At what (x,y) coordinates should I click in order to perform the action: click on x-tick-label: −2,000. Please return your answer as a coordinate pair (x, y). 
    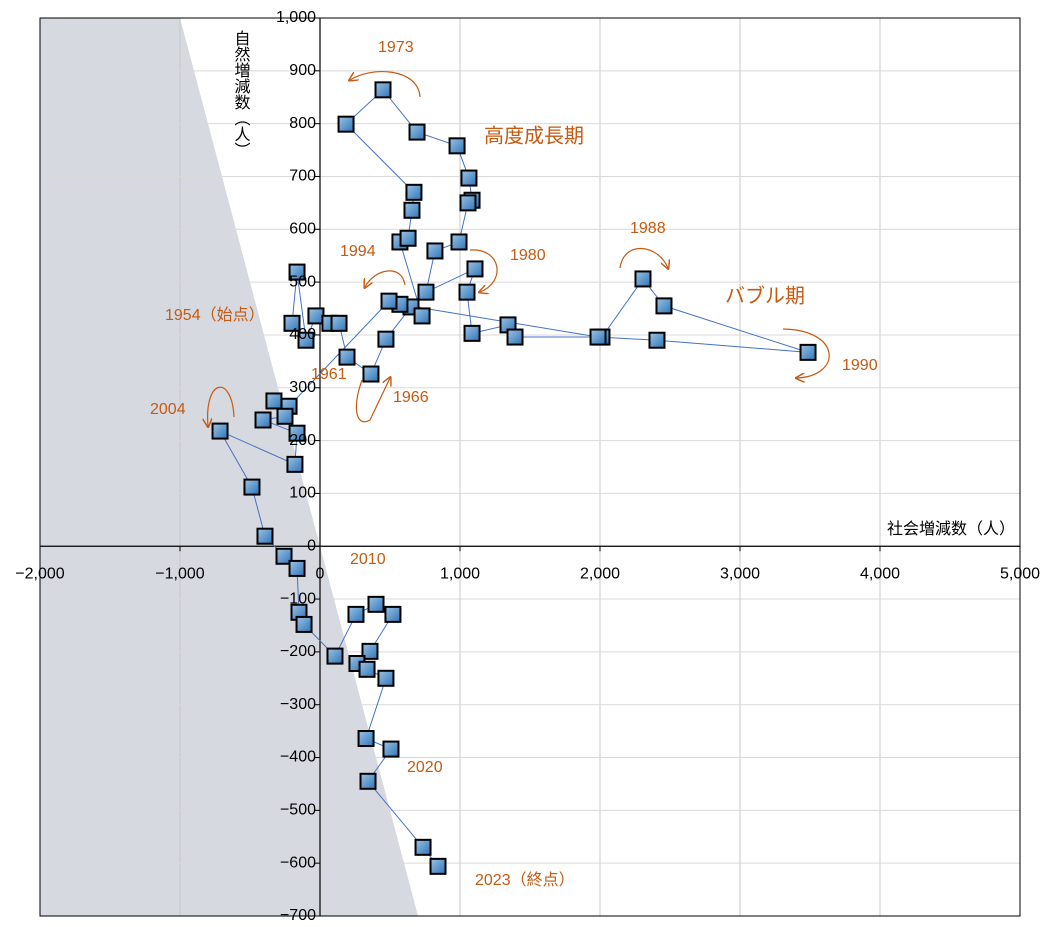
    Looking at the image, I should click on (39, 573).